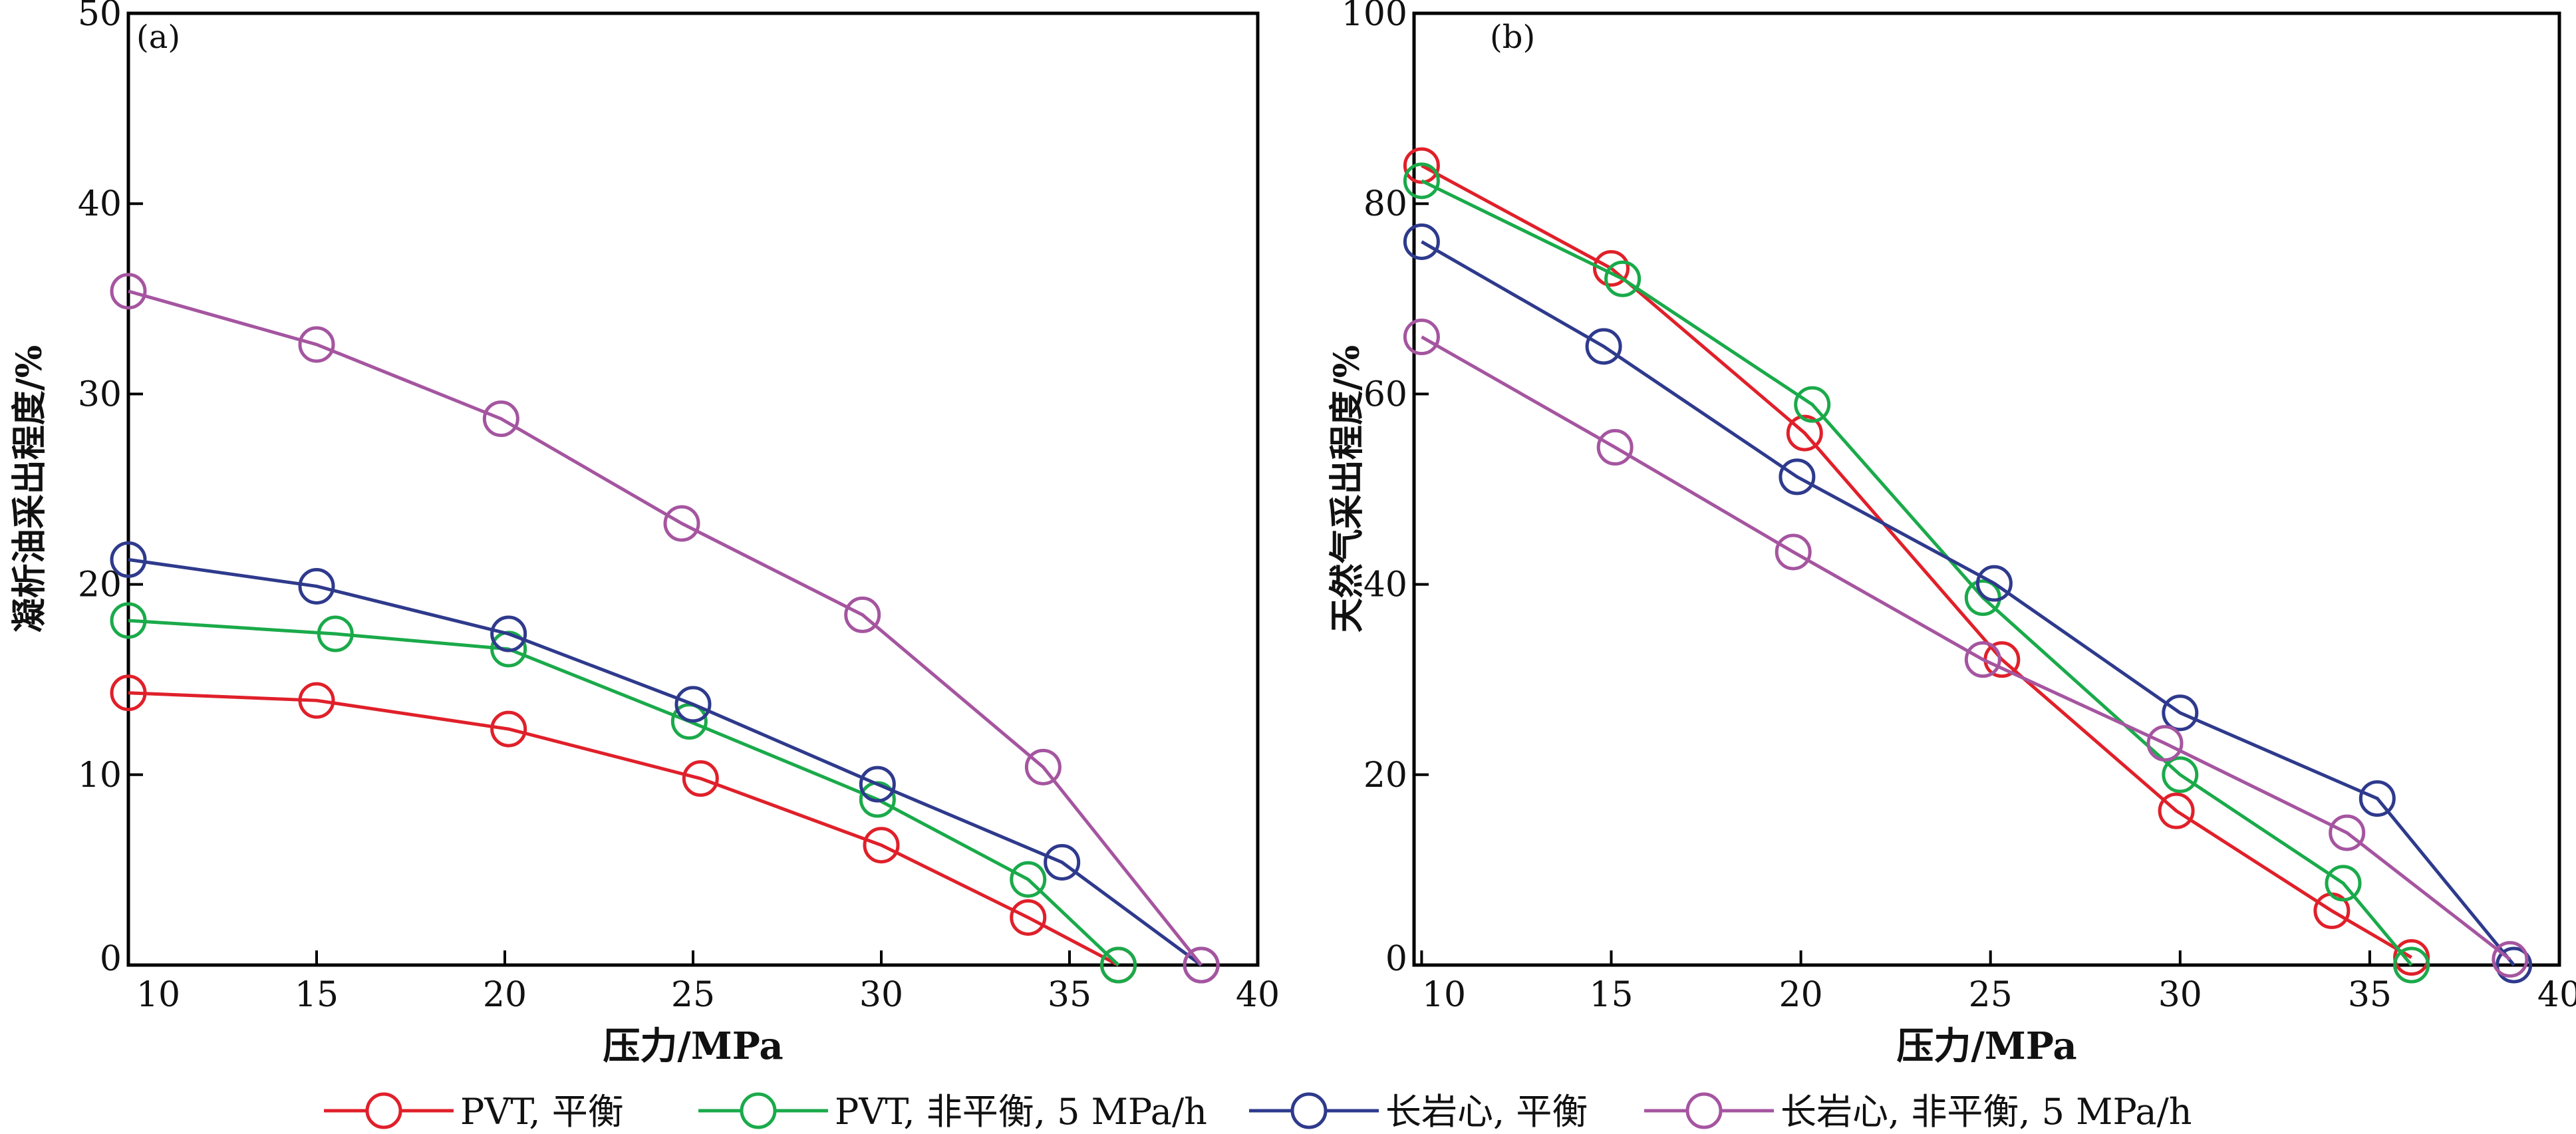 The width and height of the screenshot is (2576, 1134). I want to click on y-axis-label-b: 天然气采出程度/%, so click(1347, 489).